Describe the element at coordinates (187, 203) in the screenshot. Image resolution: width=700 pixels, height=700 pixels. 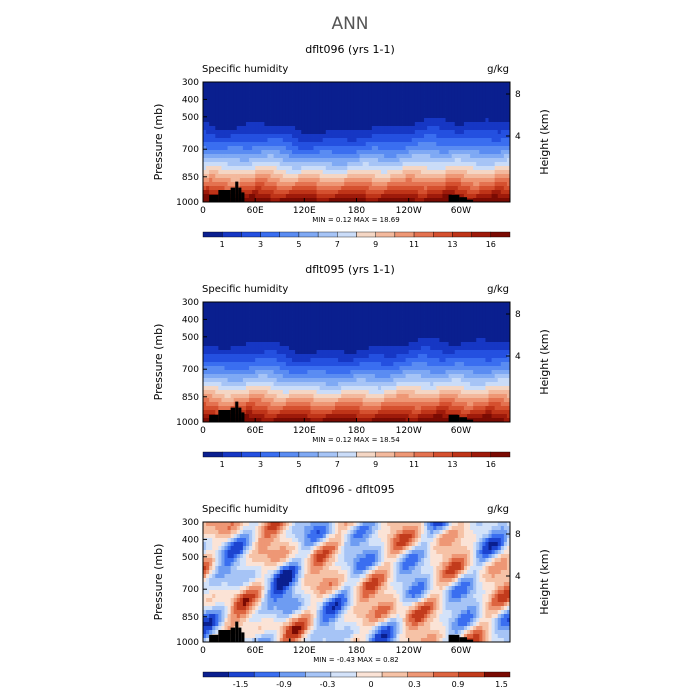
I see `y-tick-label: 1000` at that location.